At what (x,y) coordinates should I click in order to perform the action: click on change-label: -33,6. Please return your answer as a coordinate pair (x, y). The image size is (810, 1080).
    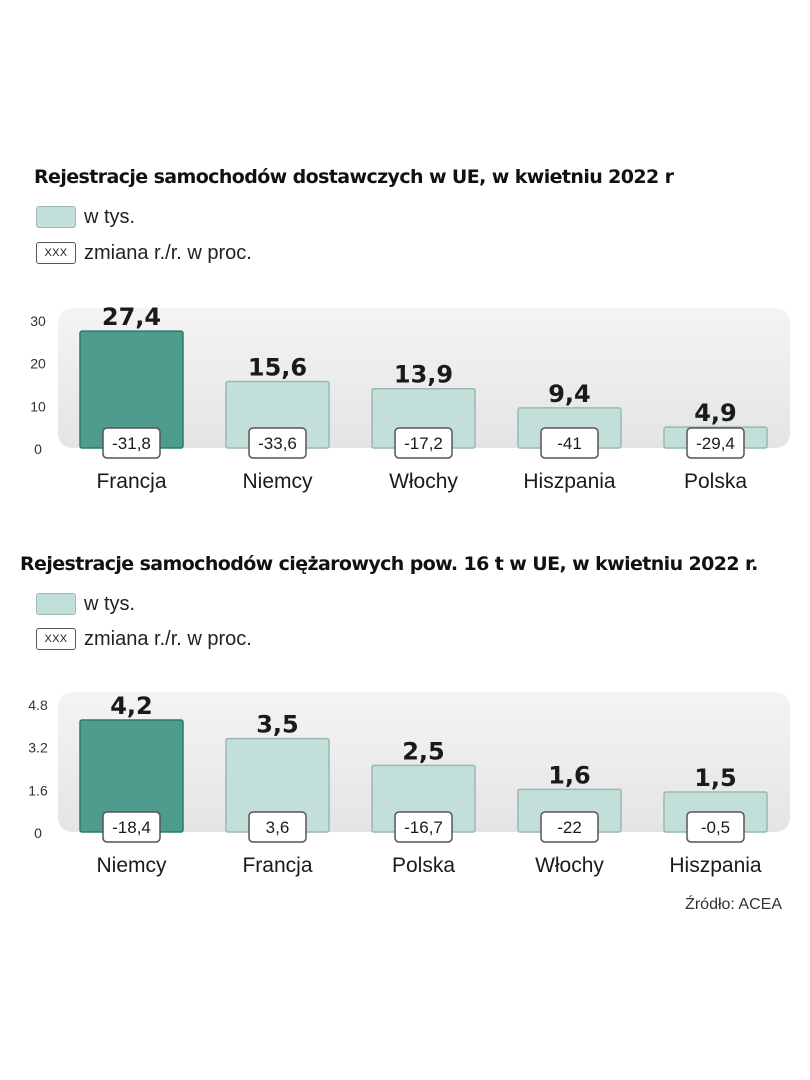
    Looking at the image, I should click on (277, 443).